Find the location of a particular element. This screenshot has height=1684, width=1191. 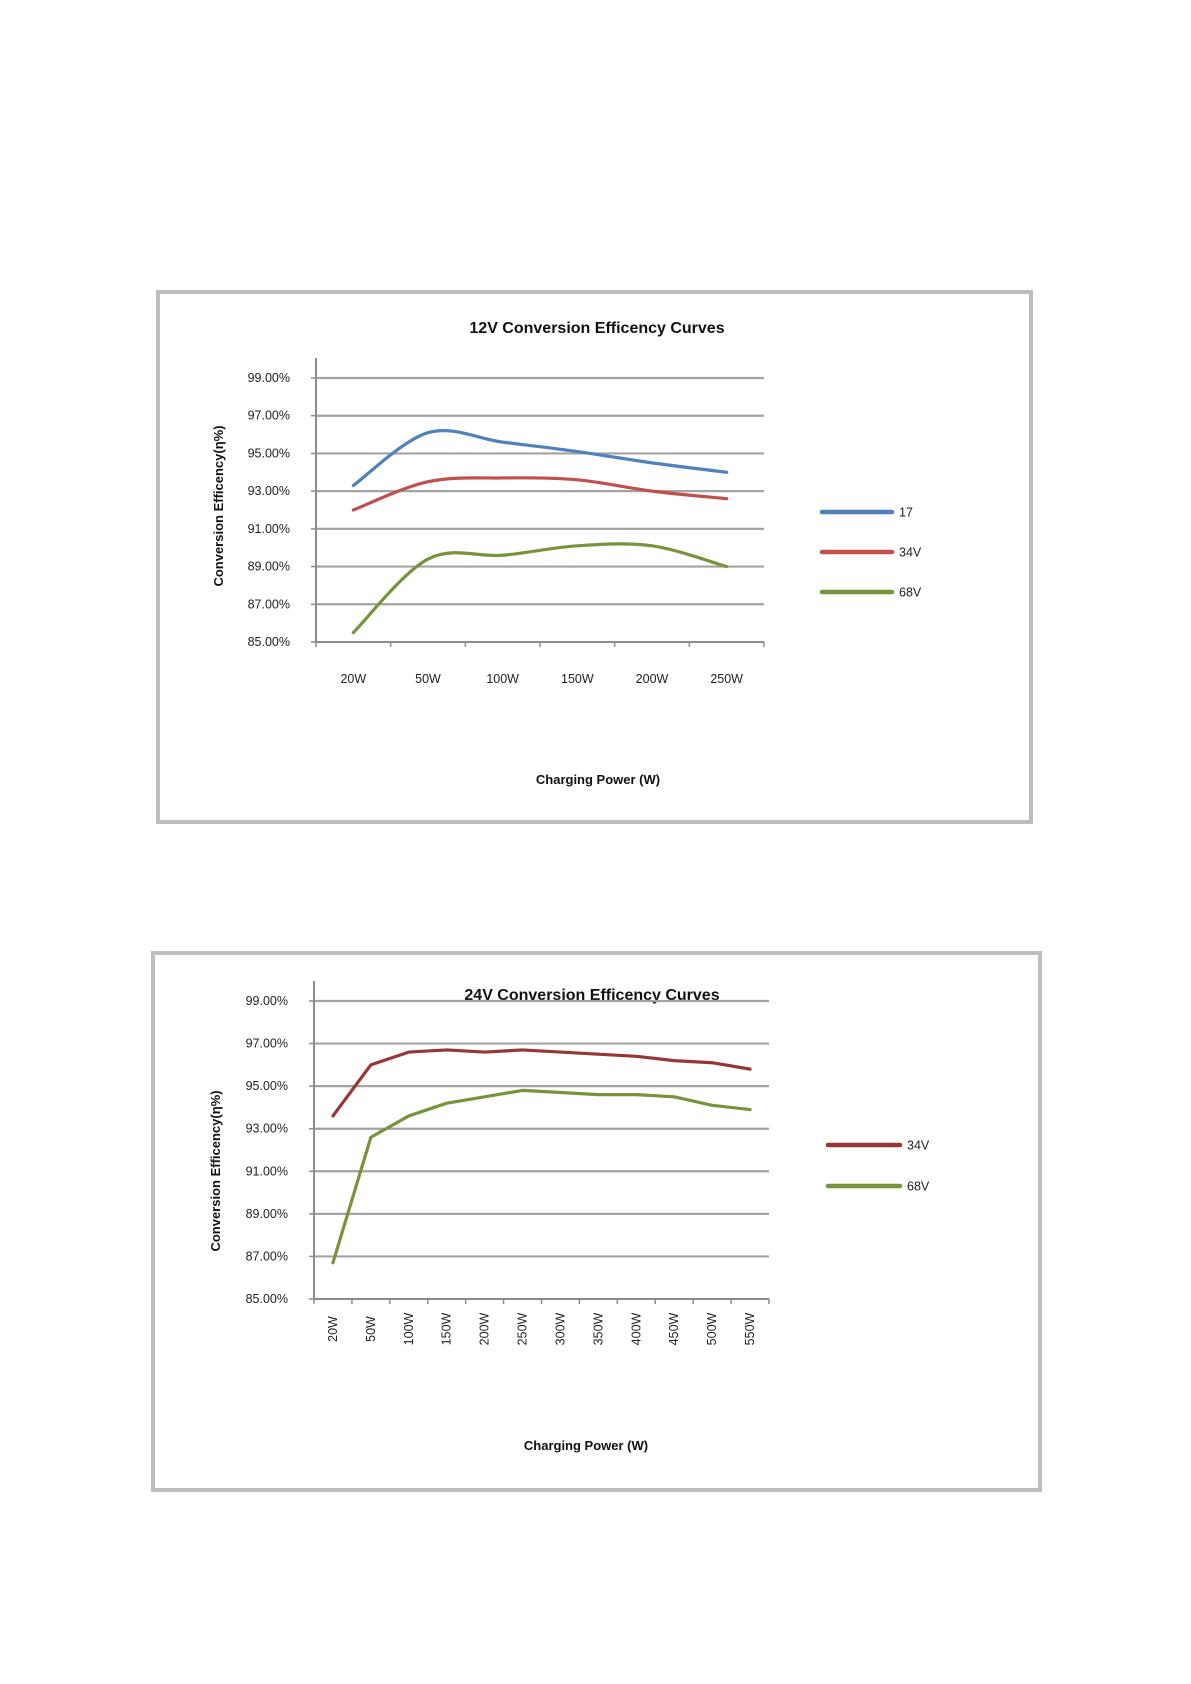

legend-label: 17 is located at coordinates (906, 513).